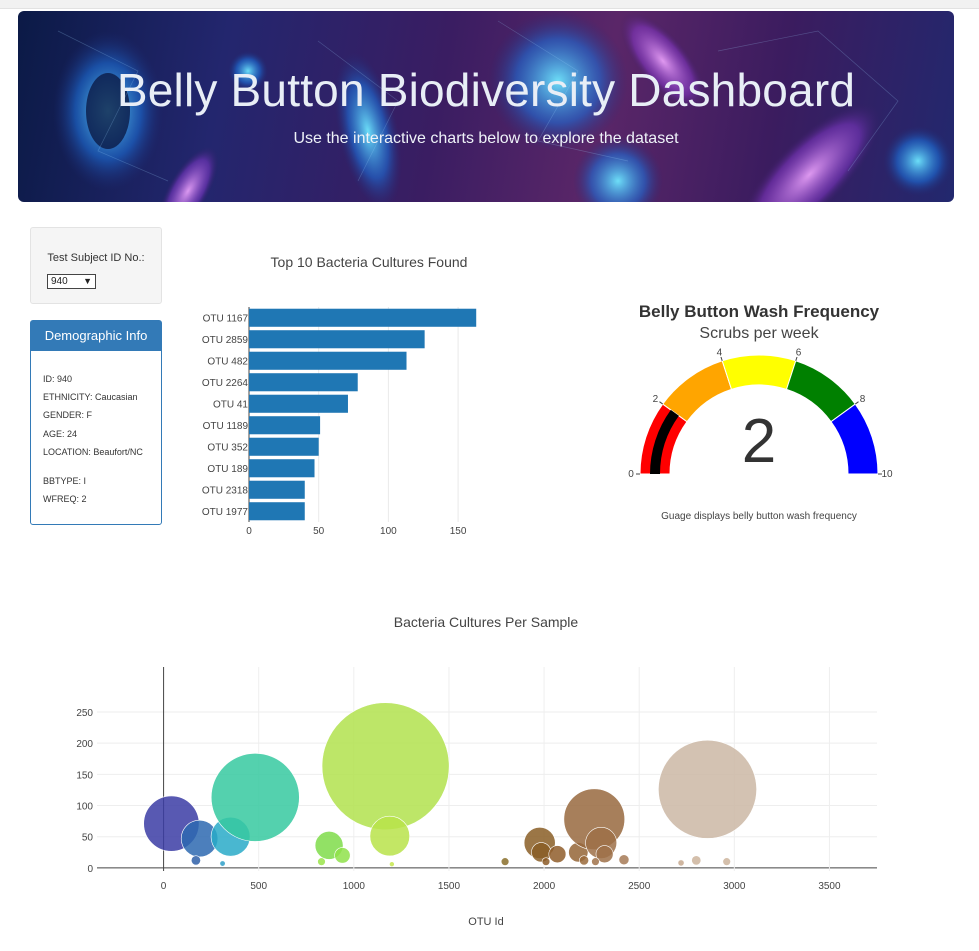 The width and height of the screenshot is (979, 951). I want to click on demo-gender: GENDER: F, so click(68, 415).